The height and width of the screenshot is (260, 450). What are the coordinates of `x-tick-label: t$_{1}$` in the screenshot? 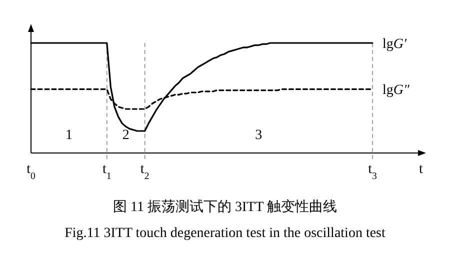 It's located at (107, 172).